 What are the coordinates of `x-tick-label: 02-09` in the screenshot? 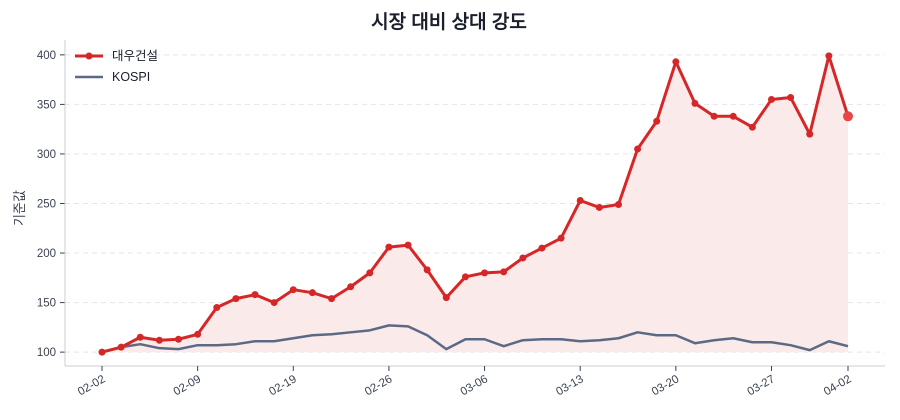 It's located at (187, 385).